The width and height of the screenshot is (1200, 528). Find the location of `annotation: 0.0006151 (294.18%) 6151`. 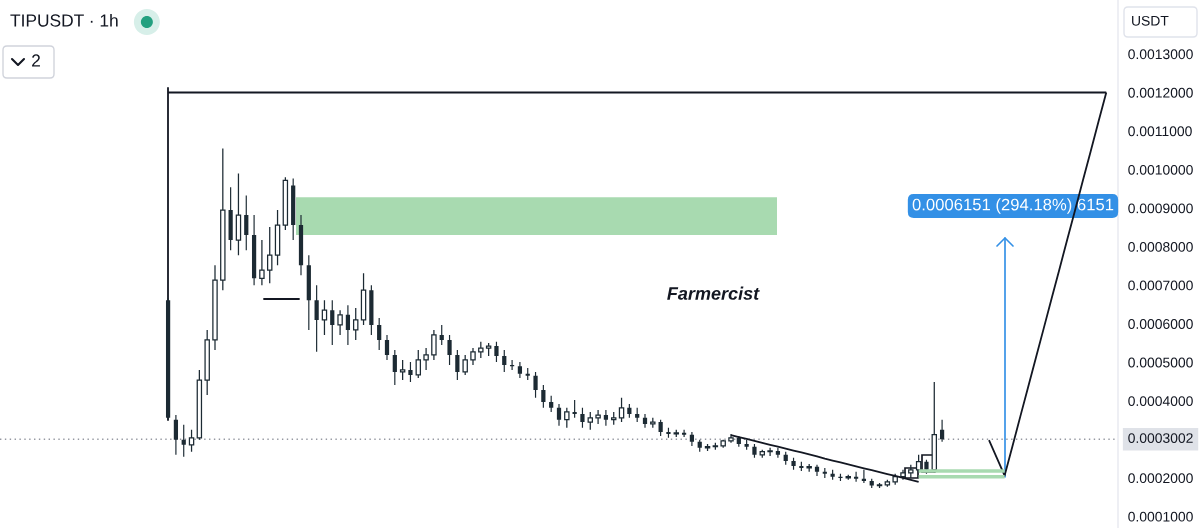

annotation: 0.0006151 (294.18%) 6151 is located at coordinates (1013, 206).